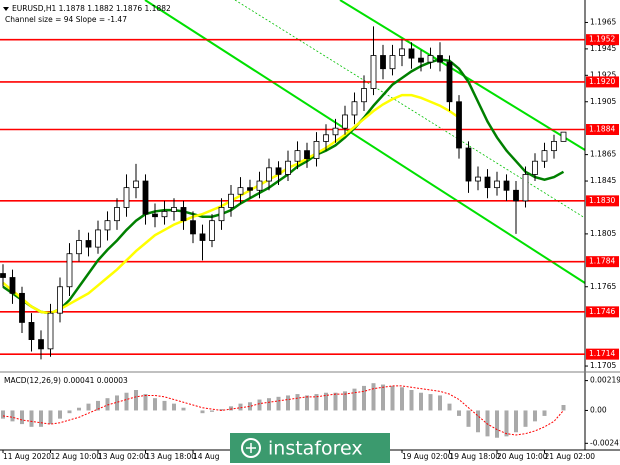  I want to click on x-tick-label: 14 Aug, so click(206, 456).